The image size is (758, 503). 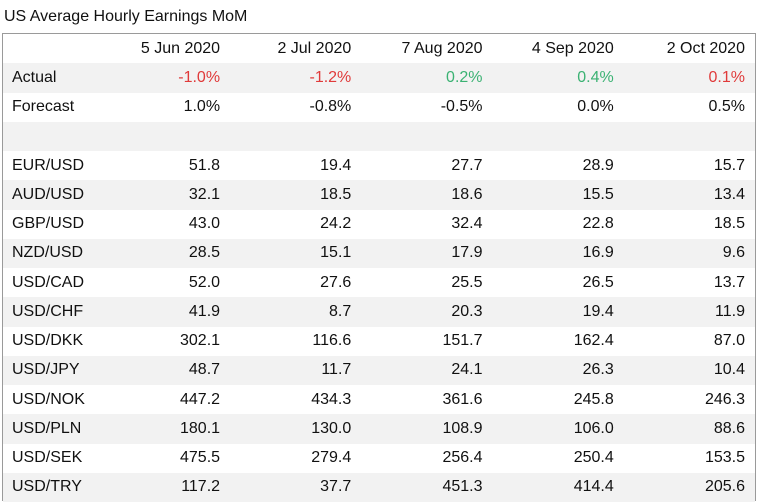 What do you see at coordinates (379, 429) in the screenshot?
I see `table-row: USD/PLN 180.1 130.0 108.9 106.0 88.6` at bounding box center [379, 429].